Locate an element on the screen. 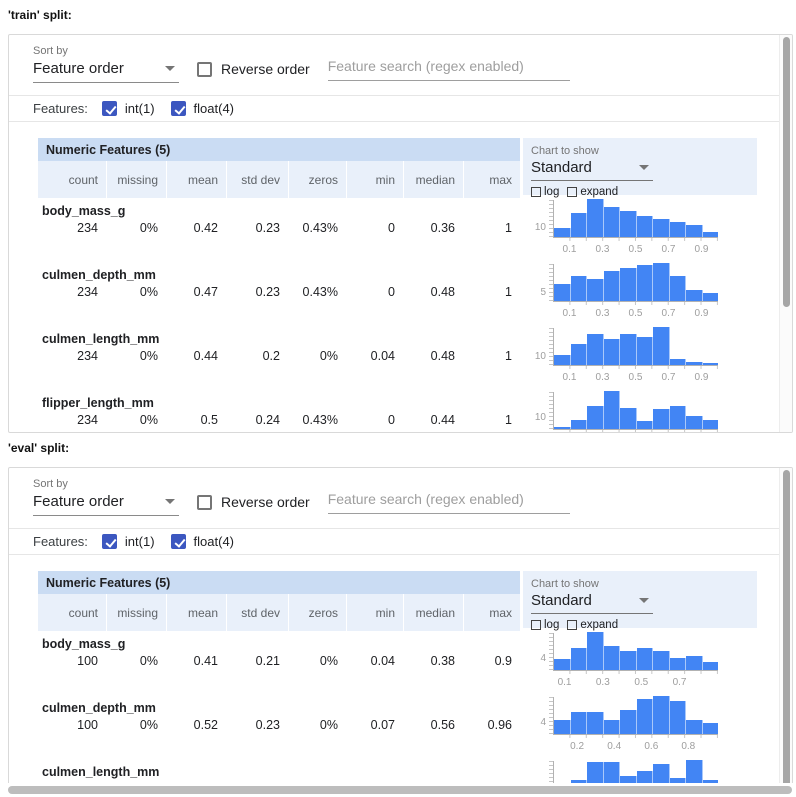 This screenshot has height=797, width=796. column-header: median is located at coordinates (433, 612).